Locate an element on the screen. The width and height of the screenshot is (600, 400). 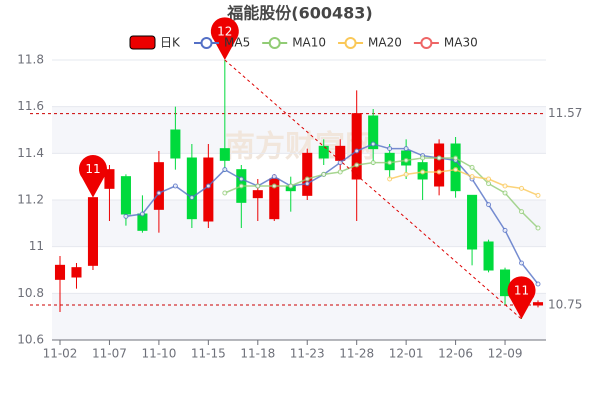
y-tick-label: 11.2 is located at coordinates (30, 200).